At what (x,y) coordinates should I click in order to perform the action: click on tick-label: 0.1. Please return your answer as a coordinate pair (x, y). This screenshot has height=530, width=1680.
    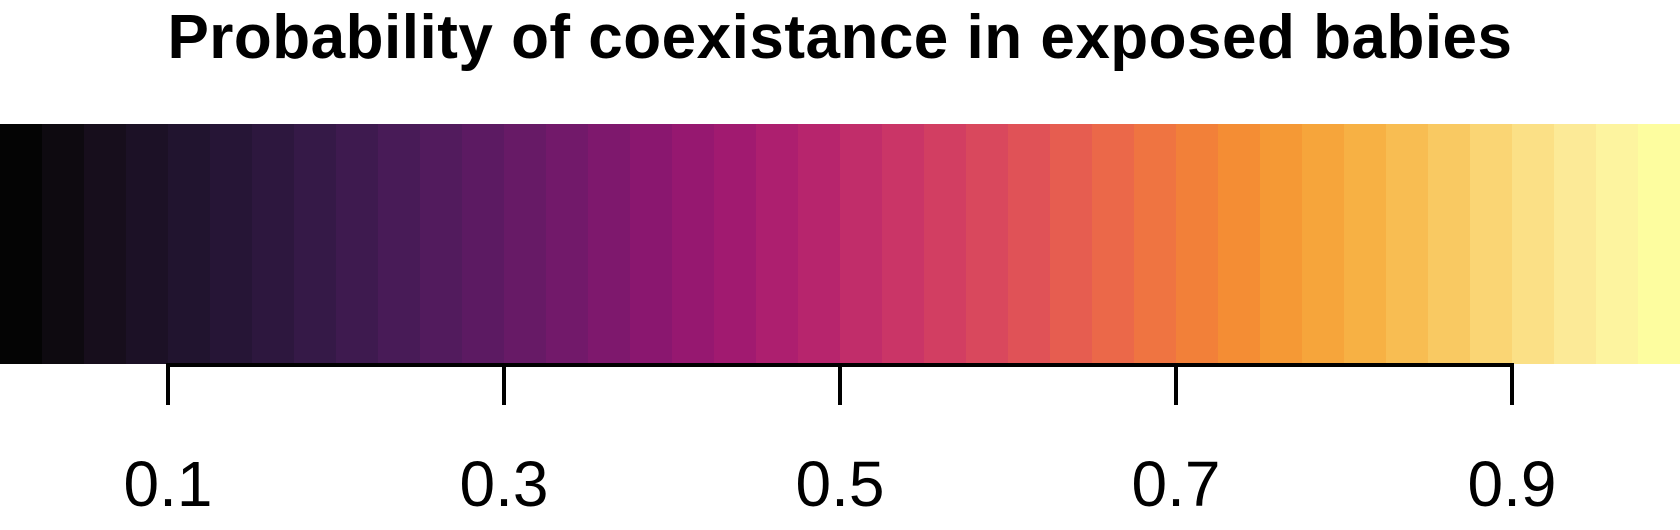
    Looking at the image, I should click on (168, 484).